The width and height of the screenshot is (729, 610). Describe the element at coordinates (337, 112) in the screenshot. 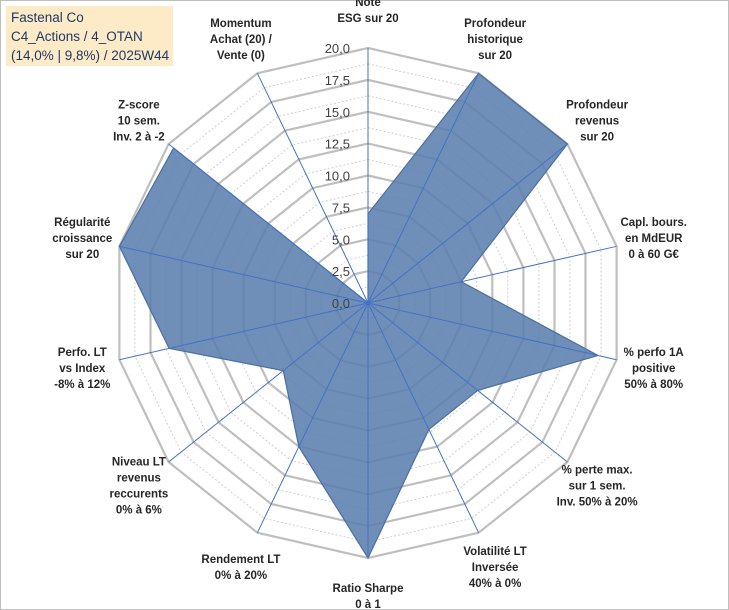

I see `tick-label-6: 15,0` at that location.